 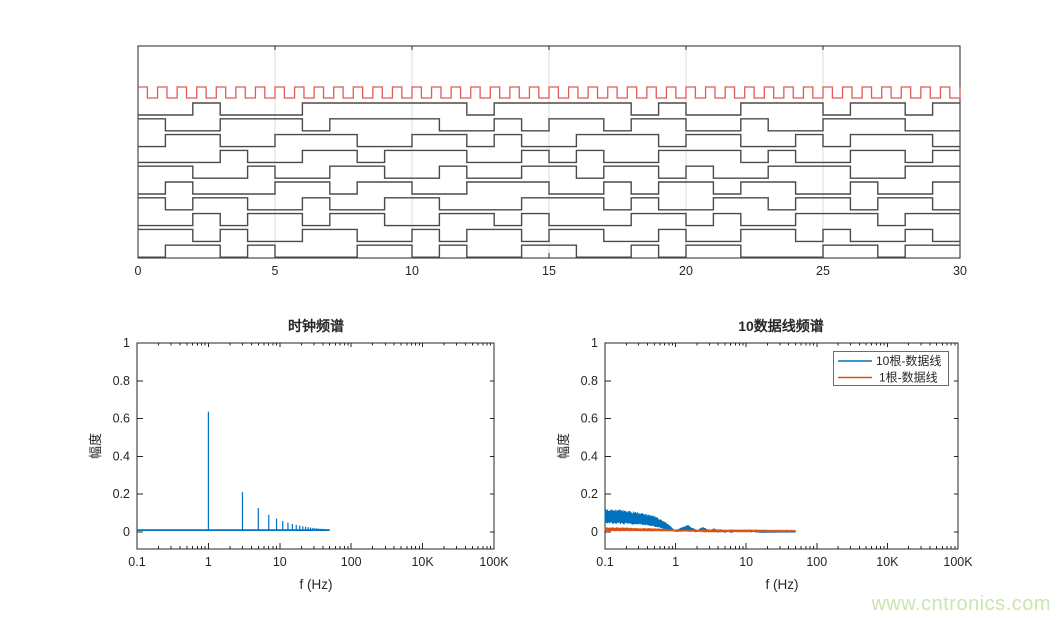 What do you see at coordinates (961, 604) in the screenshot?
I see `watermark: www.cntronics.com` at bounding box center [961, 604].